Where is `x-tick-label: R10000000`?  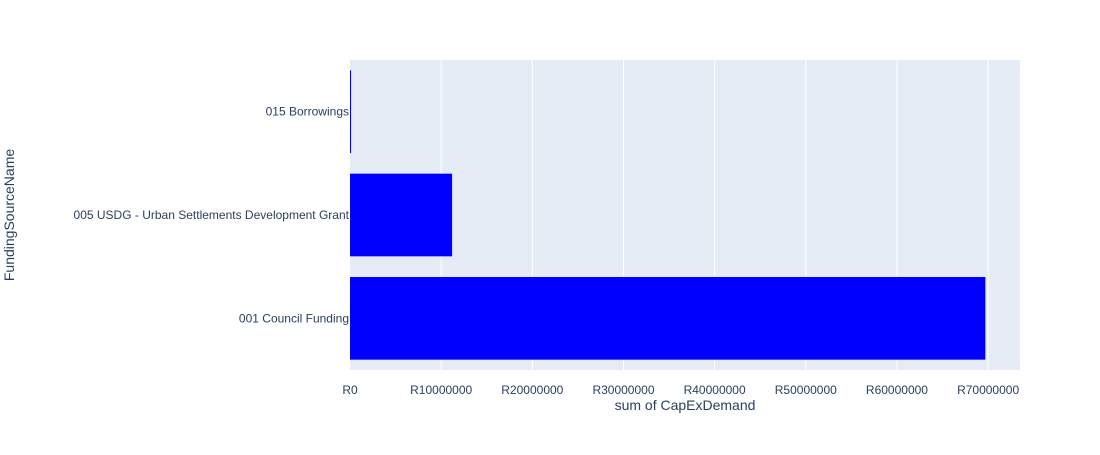 x-tick-label: R10000000 is located at coordinates (441, 390).